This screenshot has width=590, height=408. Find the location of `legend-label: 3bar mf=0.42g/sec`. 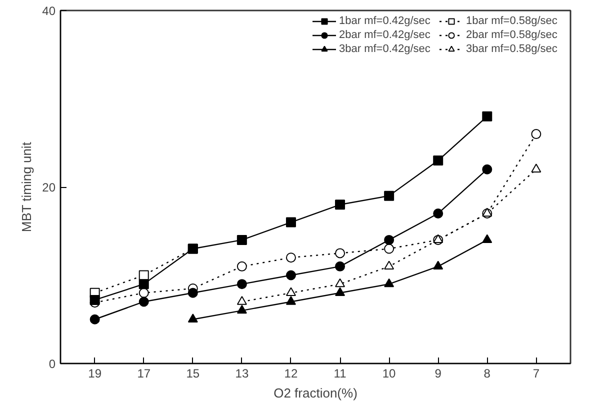

legend-label: 3bar mf=0.42g/sec is located at coordinates (385, 49).